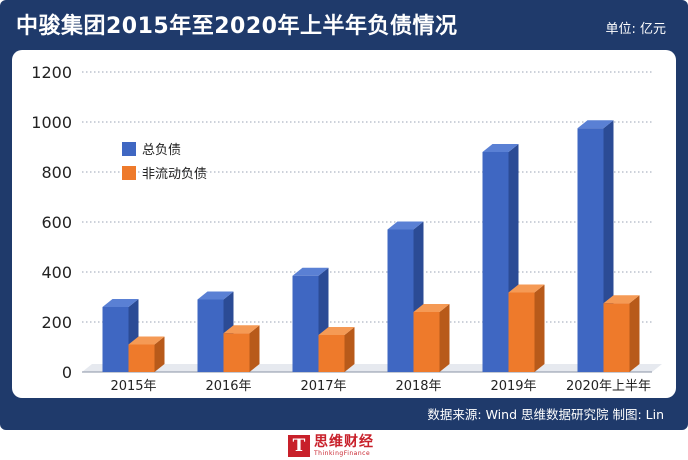  What do you see at coordinates (545, 414) in the screenshot?
I see `source-note: 数据来源: Wind 思维数据研究院 制图: Lin` at bounding box center [545, 414].